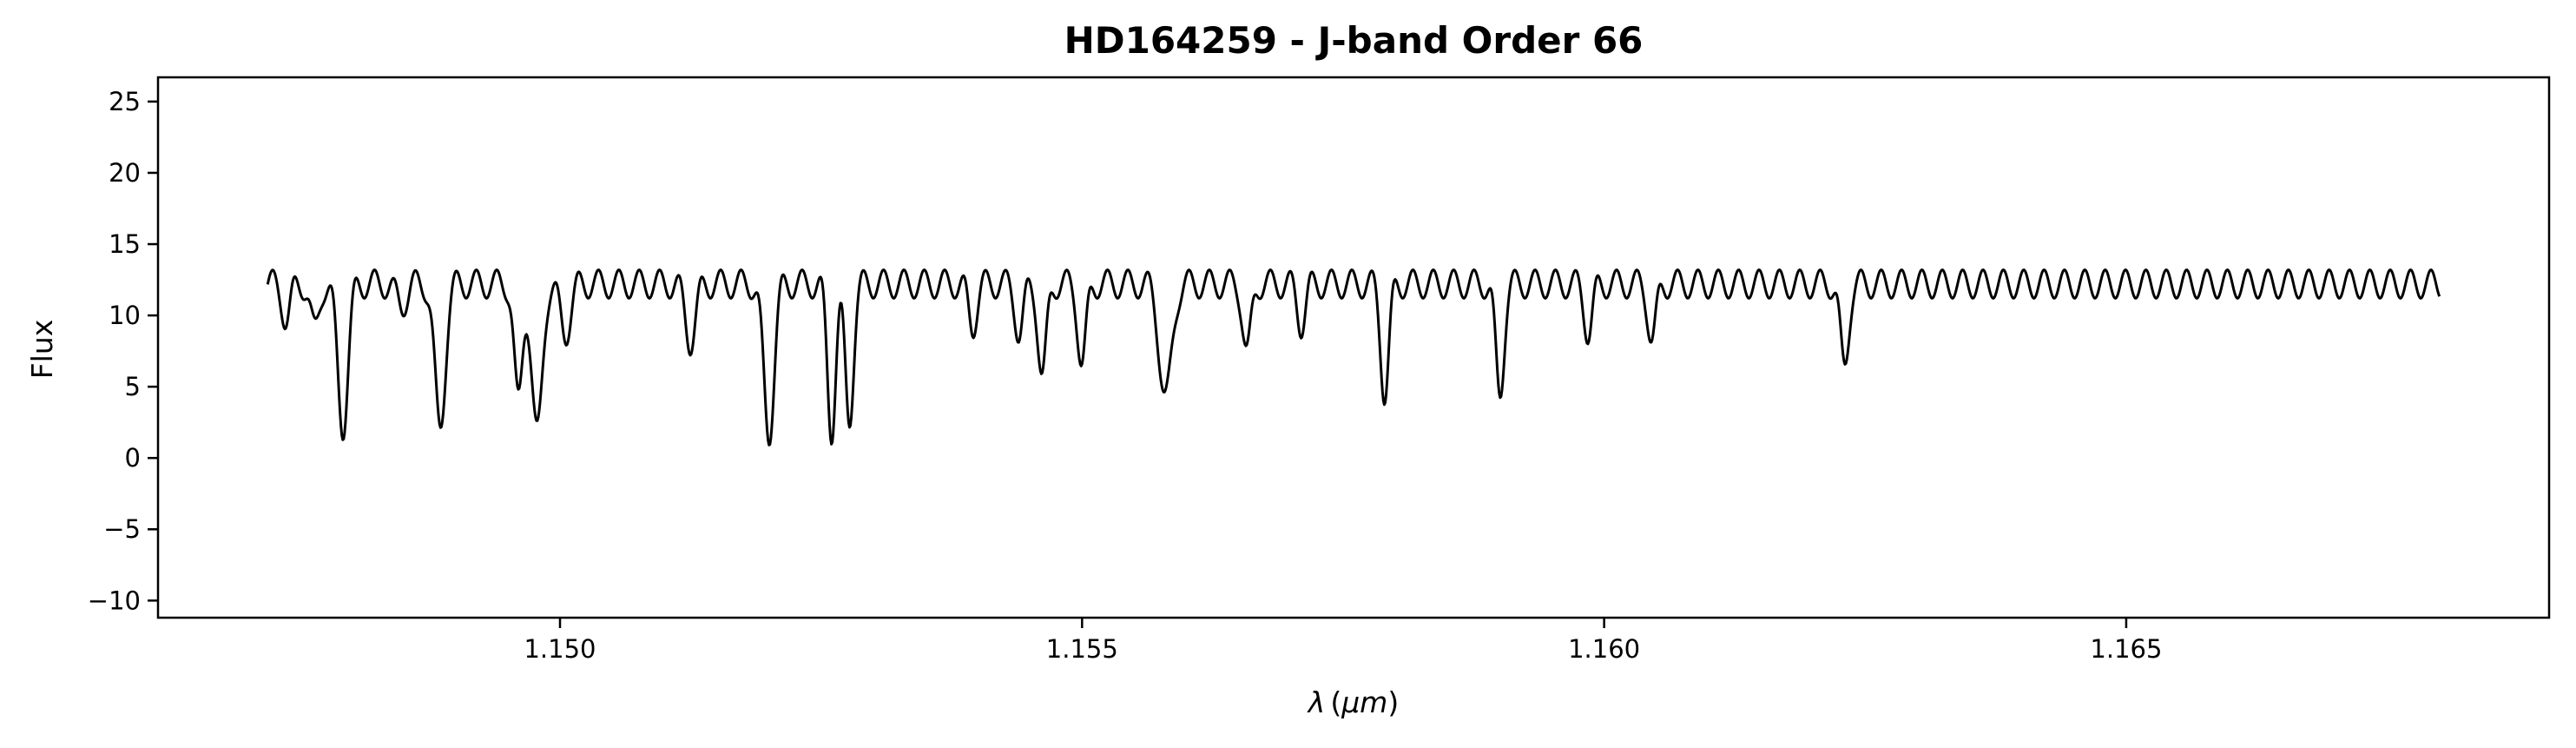 The width and height of the screenshot is (2576, 748). Describe the element at coordinates (1082, 649) in the screenshot. I see `x-tick-label: 1.155` at that location.